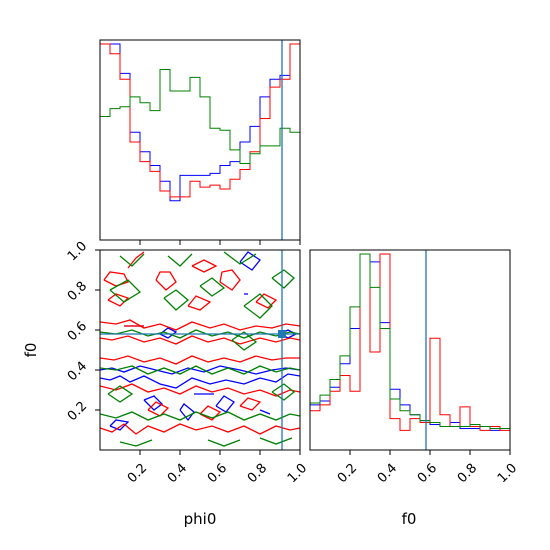 The height and width of the screenshot is (550, 550). I want to click on phi0-f0-xtick-label-2: 0.6, so click(217, 473).